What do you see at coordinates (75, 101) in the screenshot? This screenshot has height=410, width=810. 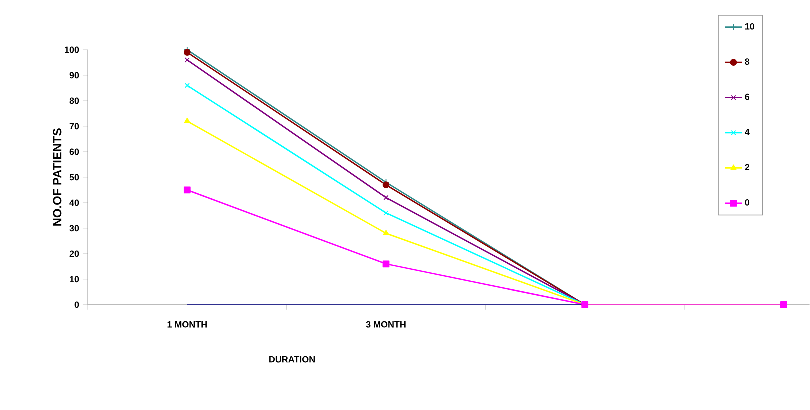 I see `y-tick-label: 80` at bounding box center [75, 101].